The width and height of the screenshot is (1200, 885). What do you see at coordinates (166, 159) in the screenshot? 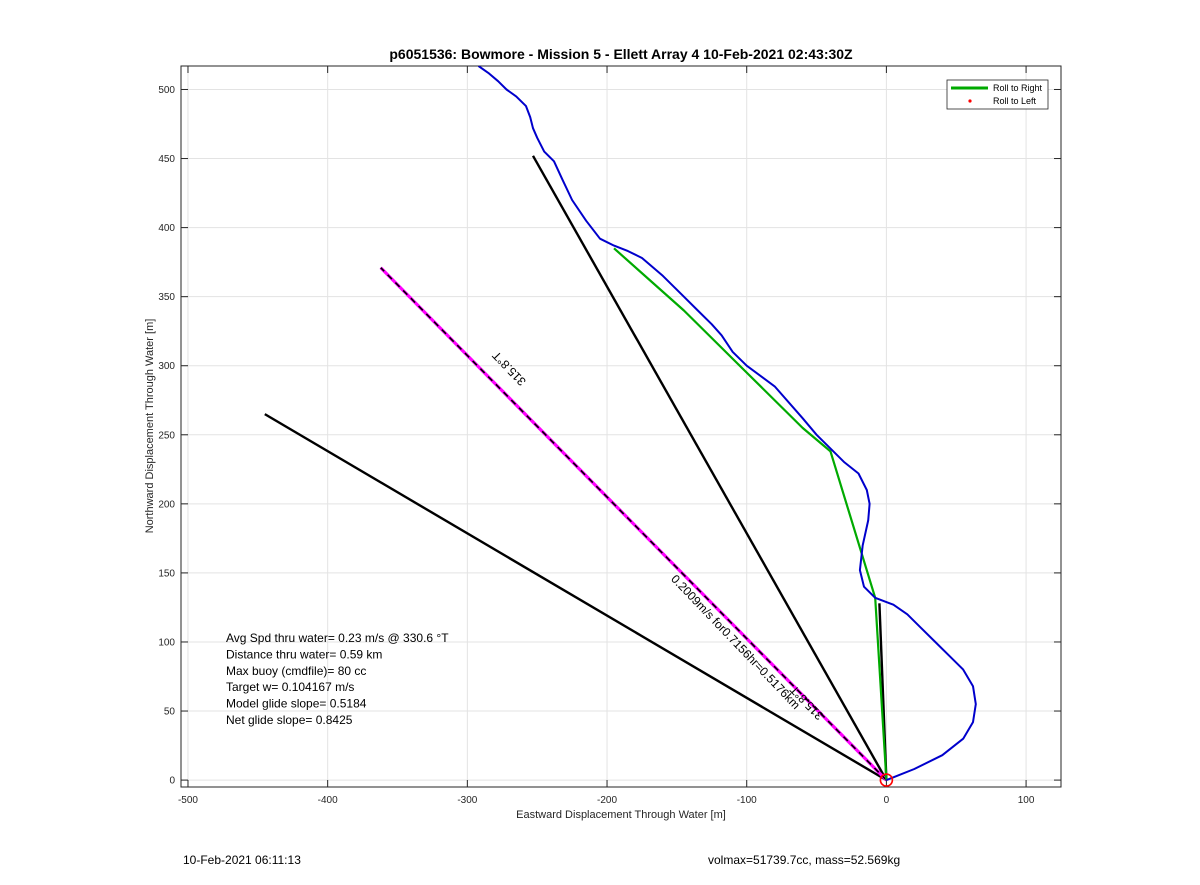
I see `y-tick-label: 450` at bounding box center [166, 159].